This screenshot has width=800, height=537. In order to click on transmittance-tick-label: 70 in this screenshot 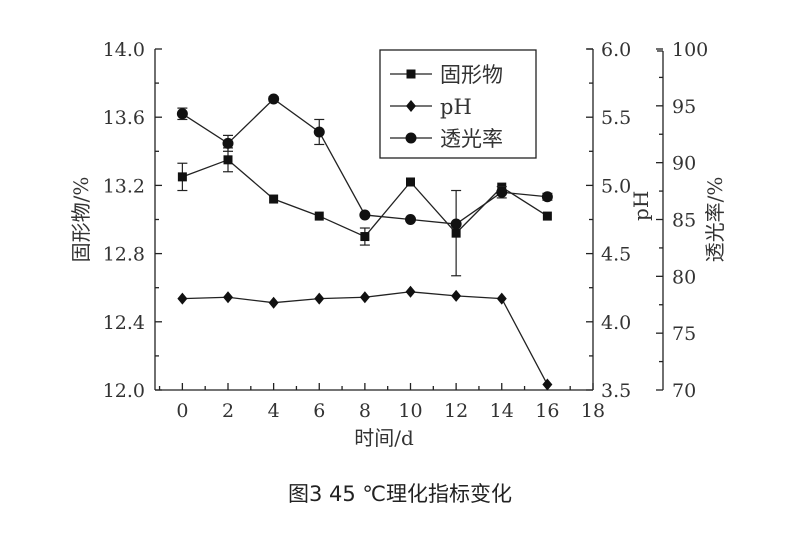, I will do `click(684, 391)`.